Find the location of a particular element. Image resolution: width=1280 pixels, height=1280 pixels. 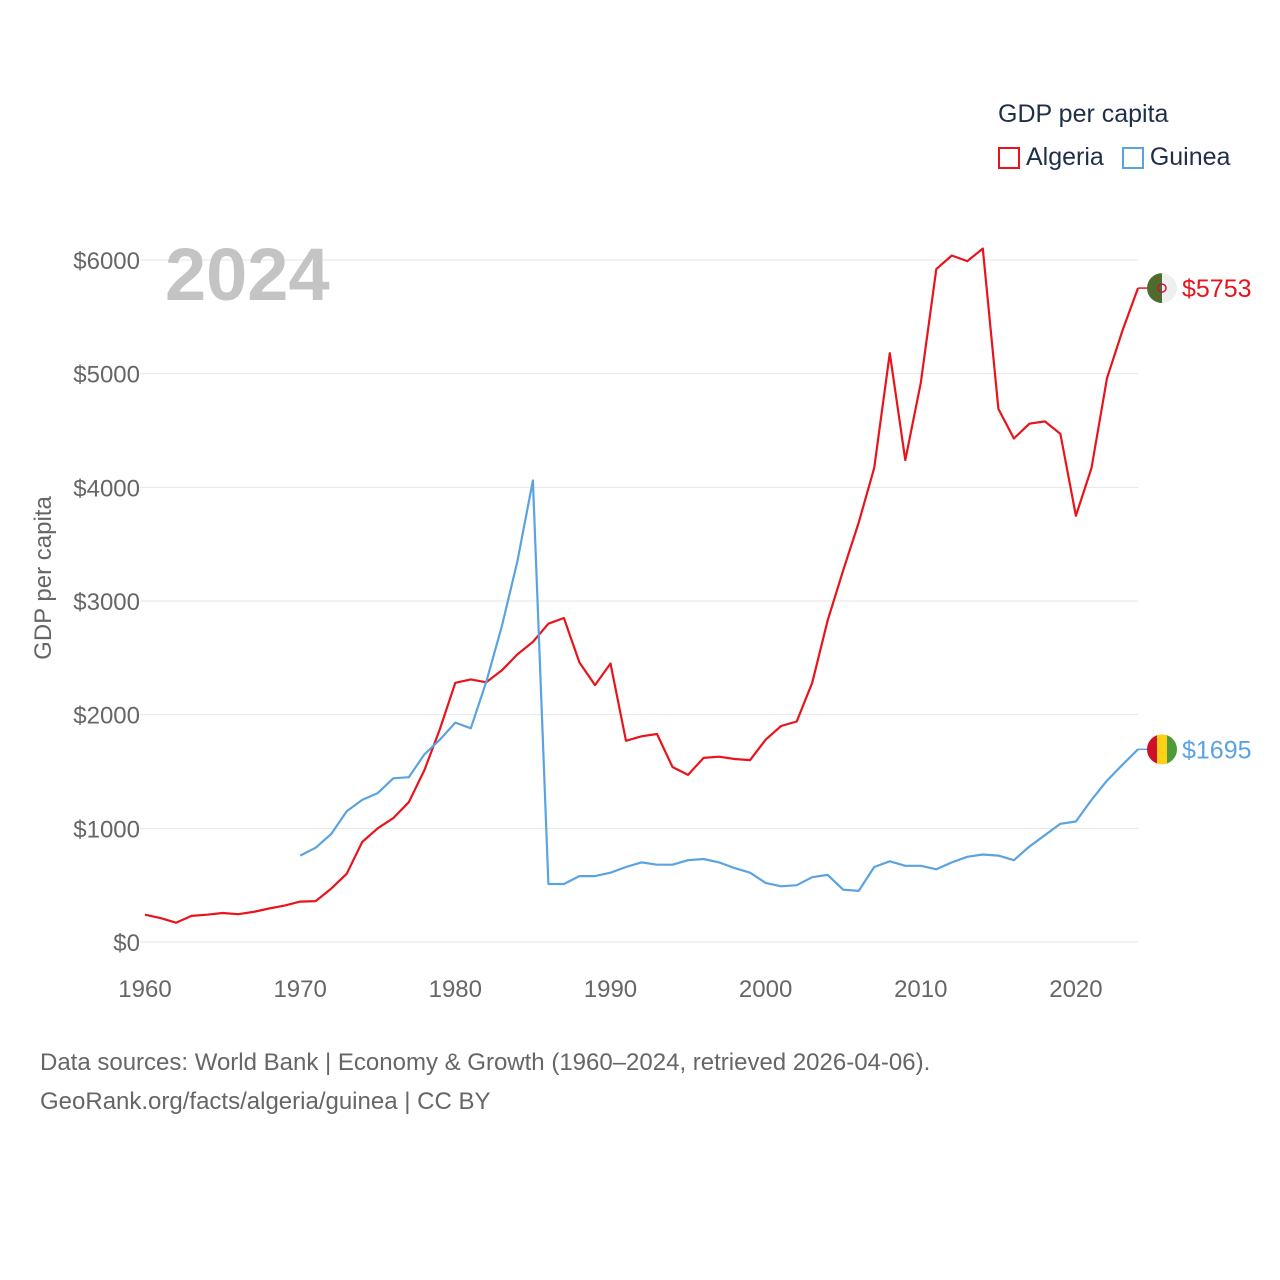

y-tick-label: $2000 is located at coordinates (106, 716).